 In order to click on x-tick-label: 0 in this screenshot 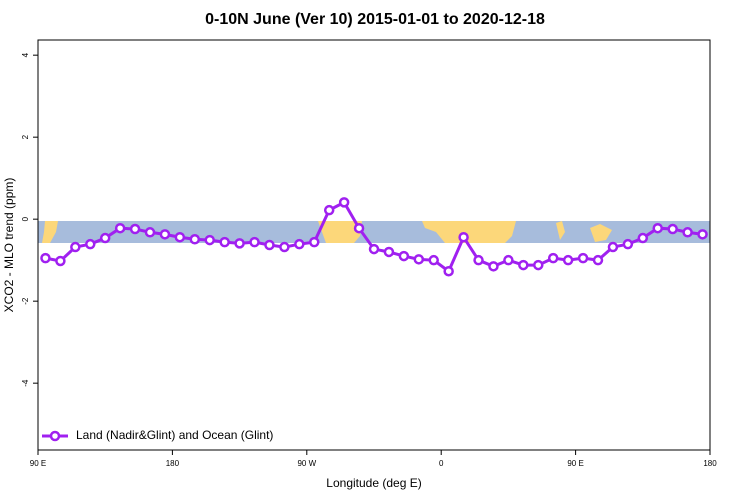, I will do `click(441, 463)`.